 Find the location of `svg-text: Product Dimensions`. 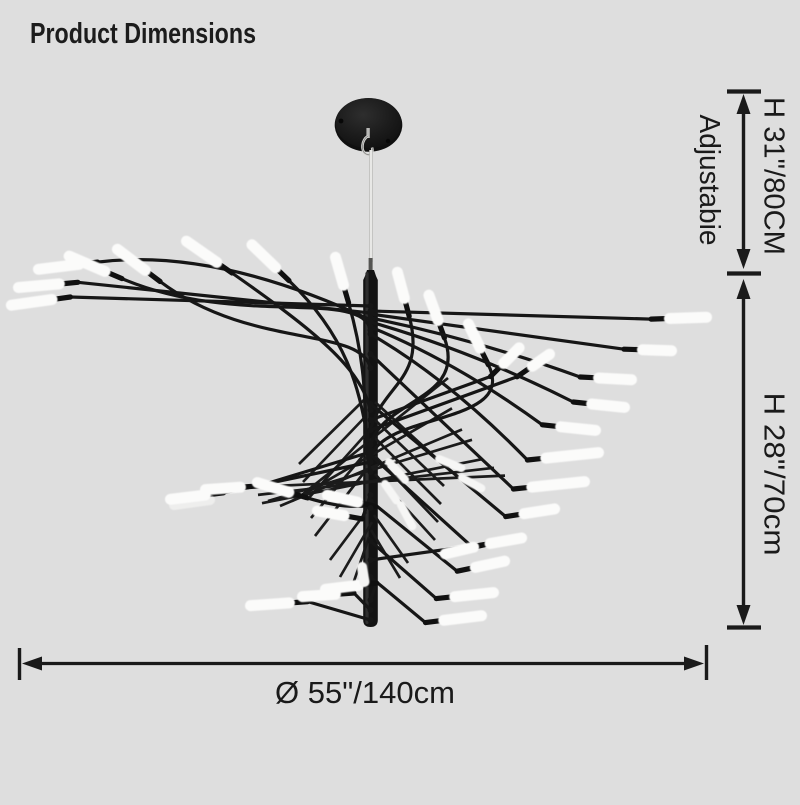

svg-text: Product Dimensions is located at coordinates (143, 34).